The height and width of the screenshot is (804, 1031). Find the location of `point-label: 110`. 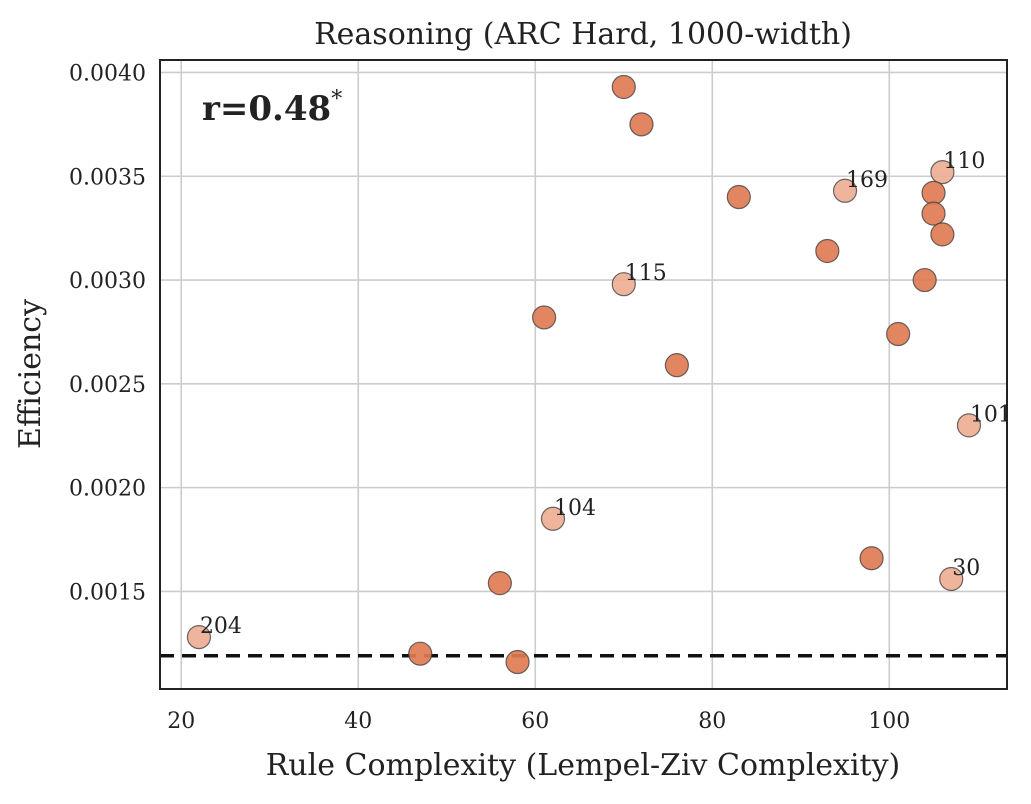

point-label: 110 is located at coordinates (964, 161).